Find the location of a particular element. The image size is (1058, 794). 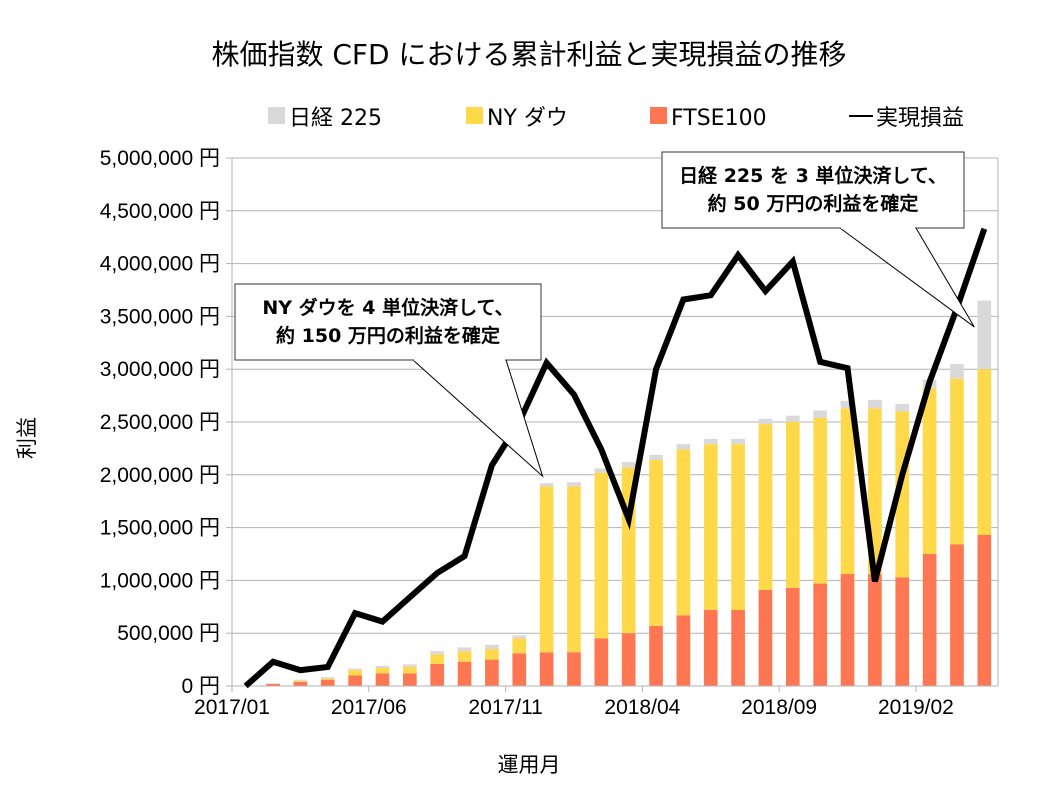

bar-ftse100-2018/08 is located at coordinates (765, 637).